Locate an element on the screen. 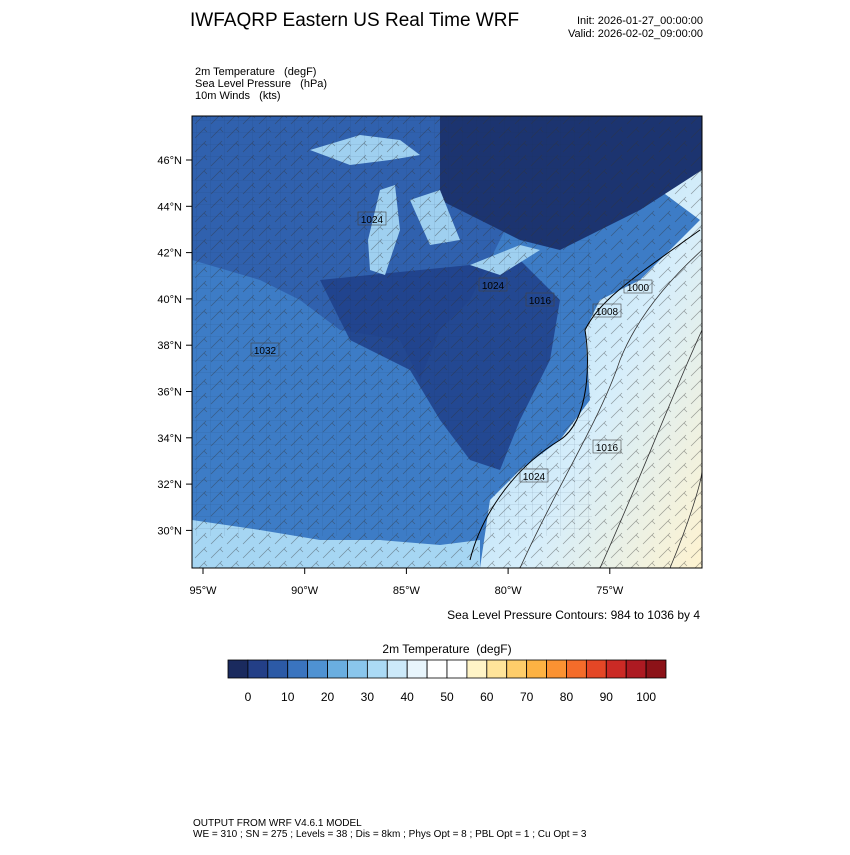 This screenshot has width=850, height=855. colorbar-tick-label: 60 is located at coordinates (487, 697).